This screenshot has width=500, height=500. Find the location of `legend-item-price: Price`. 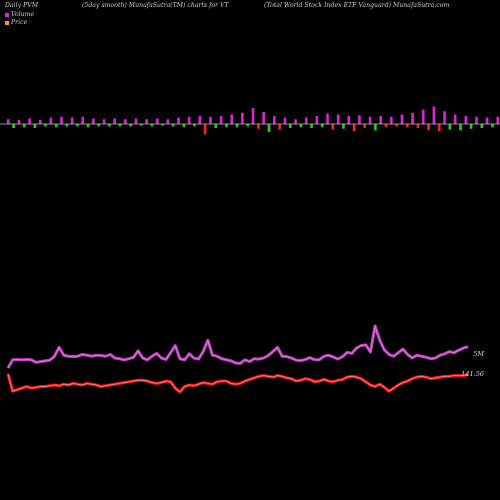

legend-item-price: Price is located at coordinates (16, 22).